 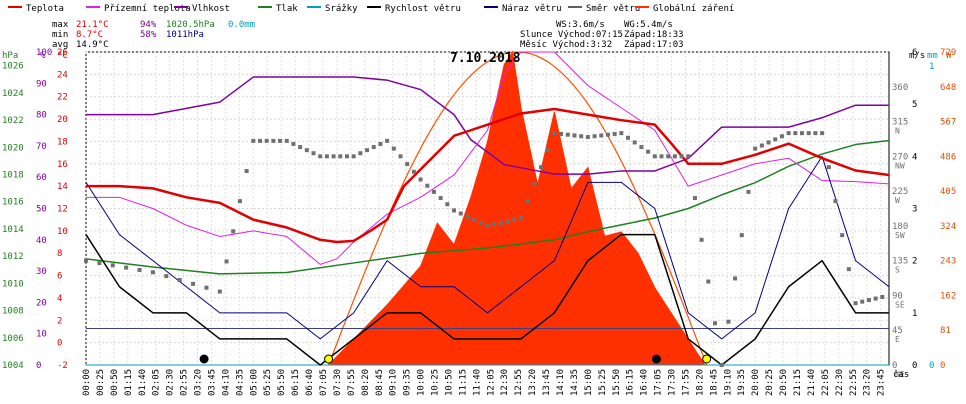 I want to click on y-tick-pct: 70, so click(x=41, y=147).